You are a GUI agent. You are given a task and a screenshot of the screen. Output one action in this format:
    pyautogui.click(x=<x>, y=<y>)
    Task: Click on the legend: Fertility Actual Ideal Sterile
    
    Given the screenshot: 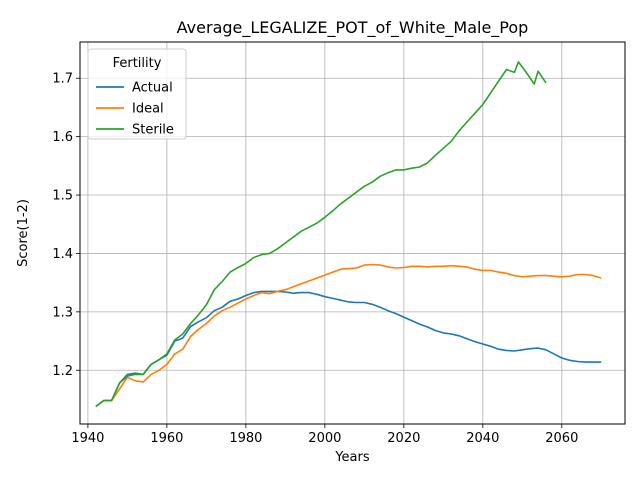 What is the action you would take?
    pyautogui.click(x=137, y=94)
    